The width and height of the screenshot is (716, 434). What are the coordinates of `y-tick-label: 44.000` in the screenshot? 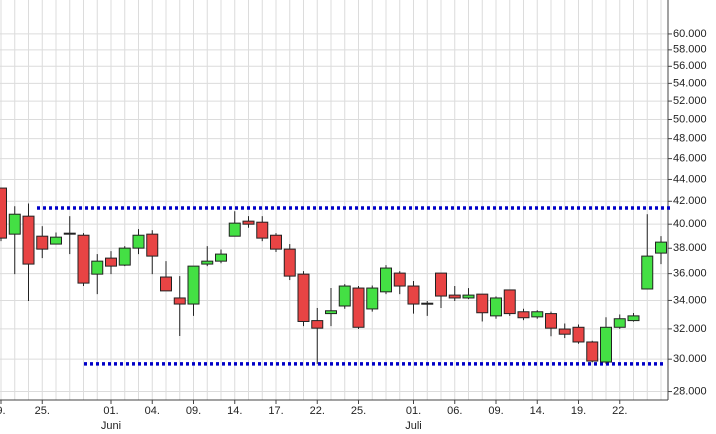 It's located at (690, 179).